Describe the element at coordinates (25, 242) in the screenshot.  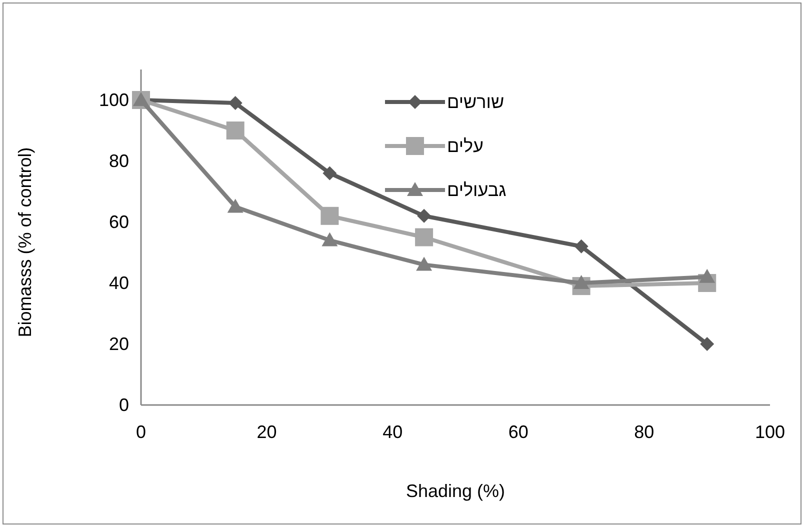
I see `y-axis-title: Biomasss (% of control)` at that location.